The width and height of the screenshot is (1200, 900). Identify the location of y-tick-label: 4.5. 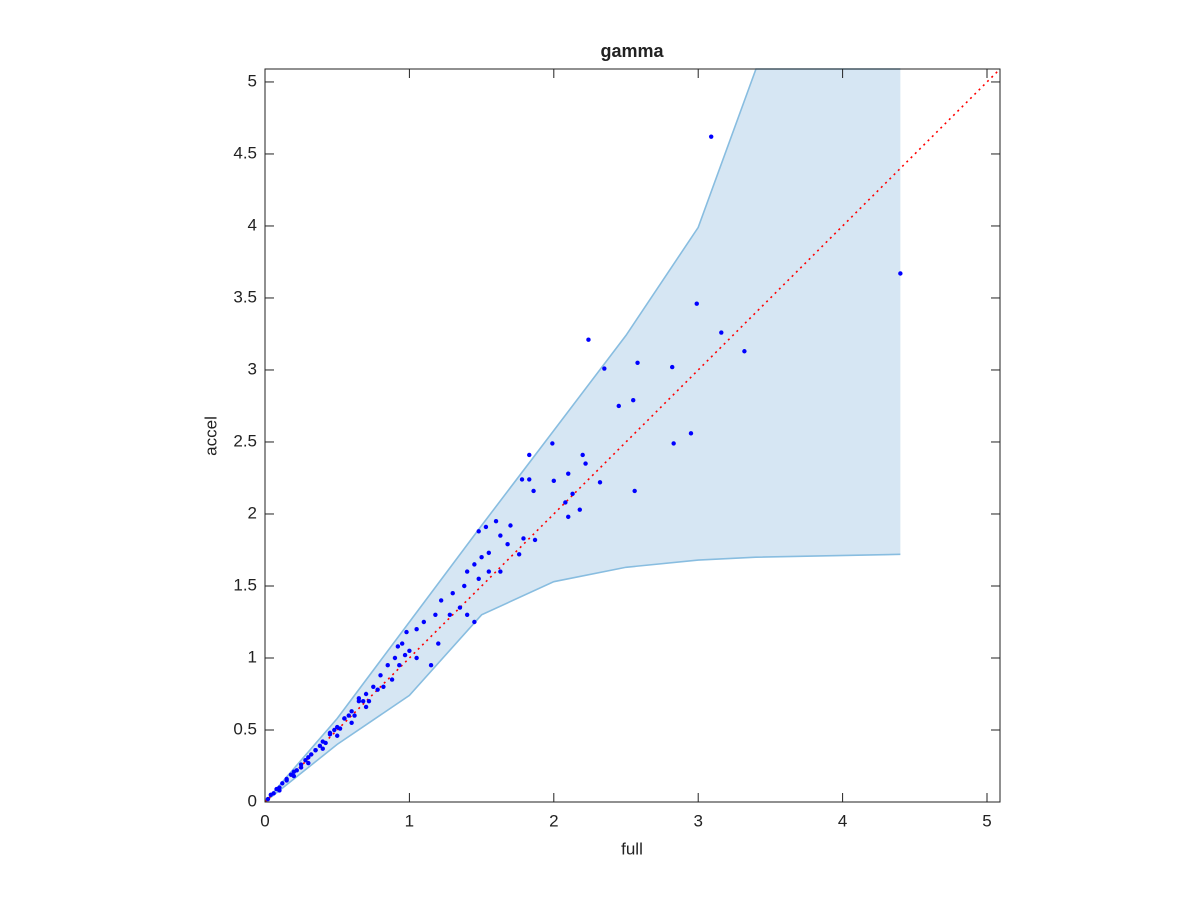
(245, 152).